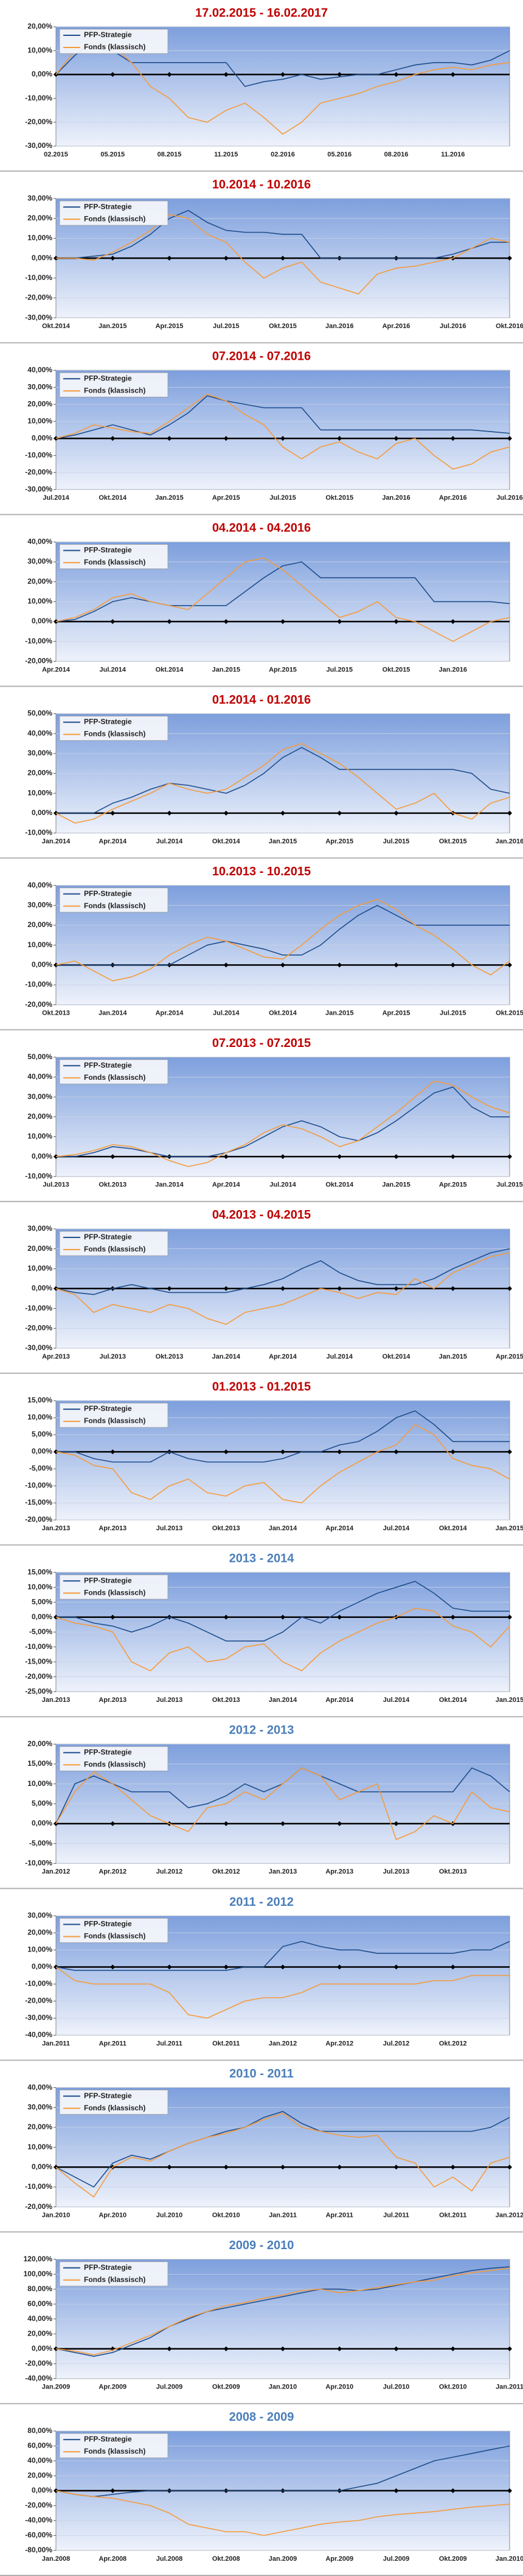 The image size is (523, 2576). I want to click on y-tick-label: 40,00%, so click(40, 1077).